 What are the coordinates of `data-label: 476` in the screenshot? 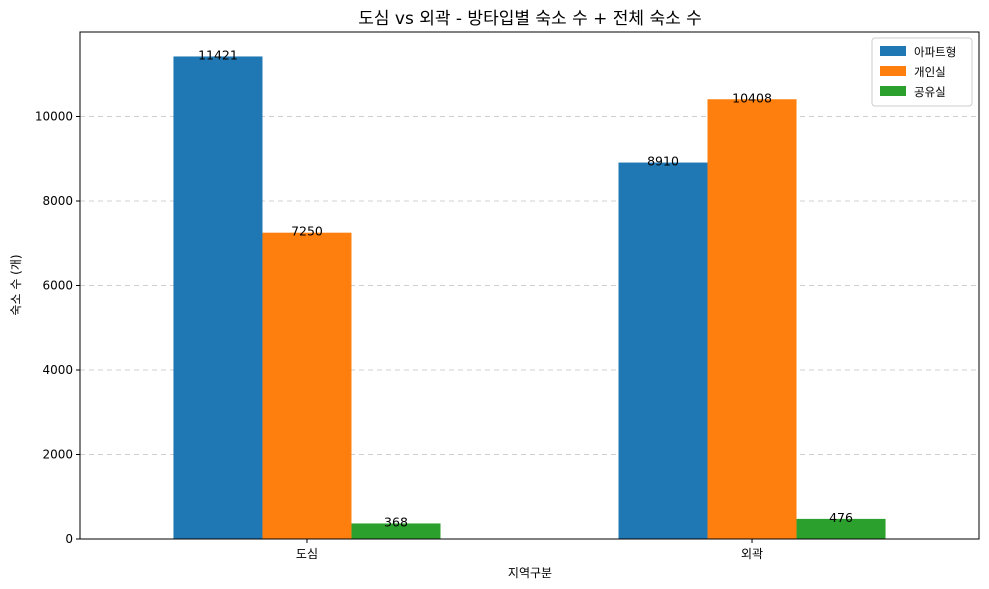 It's located at (841, 517).